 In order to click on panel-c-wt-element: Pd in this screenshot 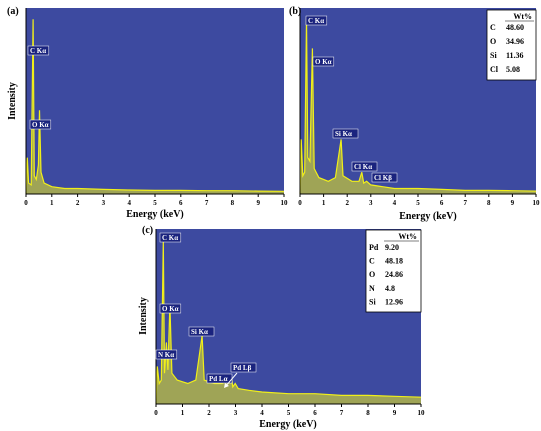, I will do `click(374, 247)`.